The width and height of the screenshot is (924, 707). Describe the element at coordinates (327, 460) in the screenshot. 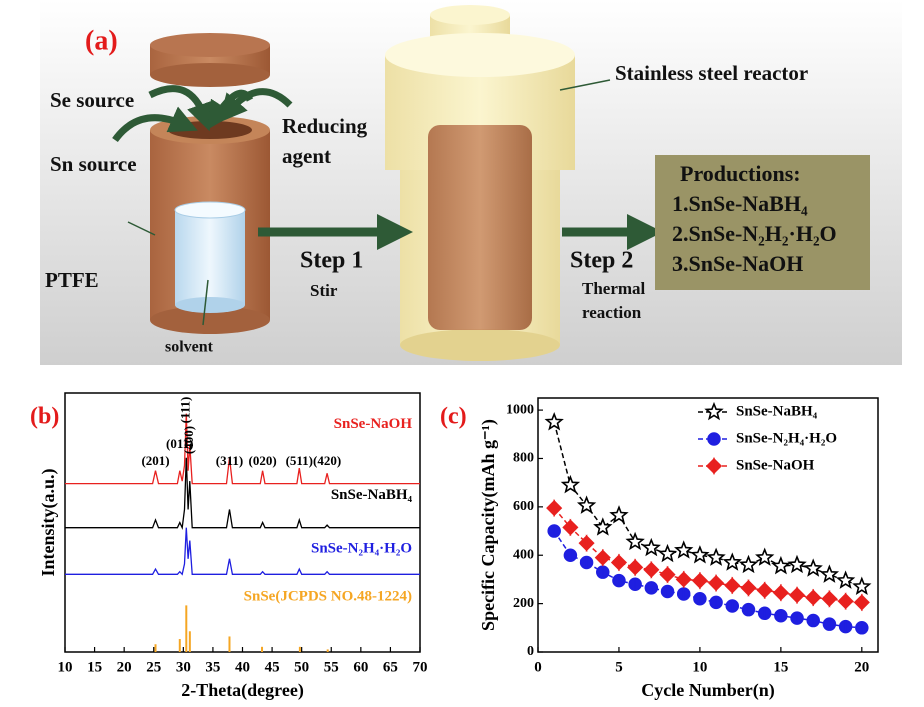

I see `peak-label: (420)` at that location.